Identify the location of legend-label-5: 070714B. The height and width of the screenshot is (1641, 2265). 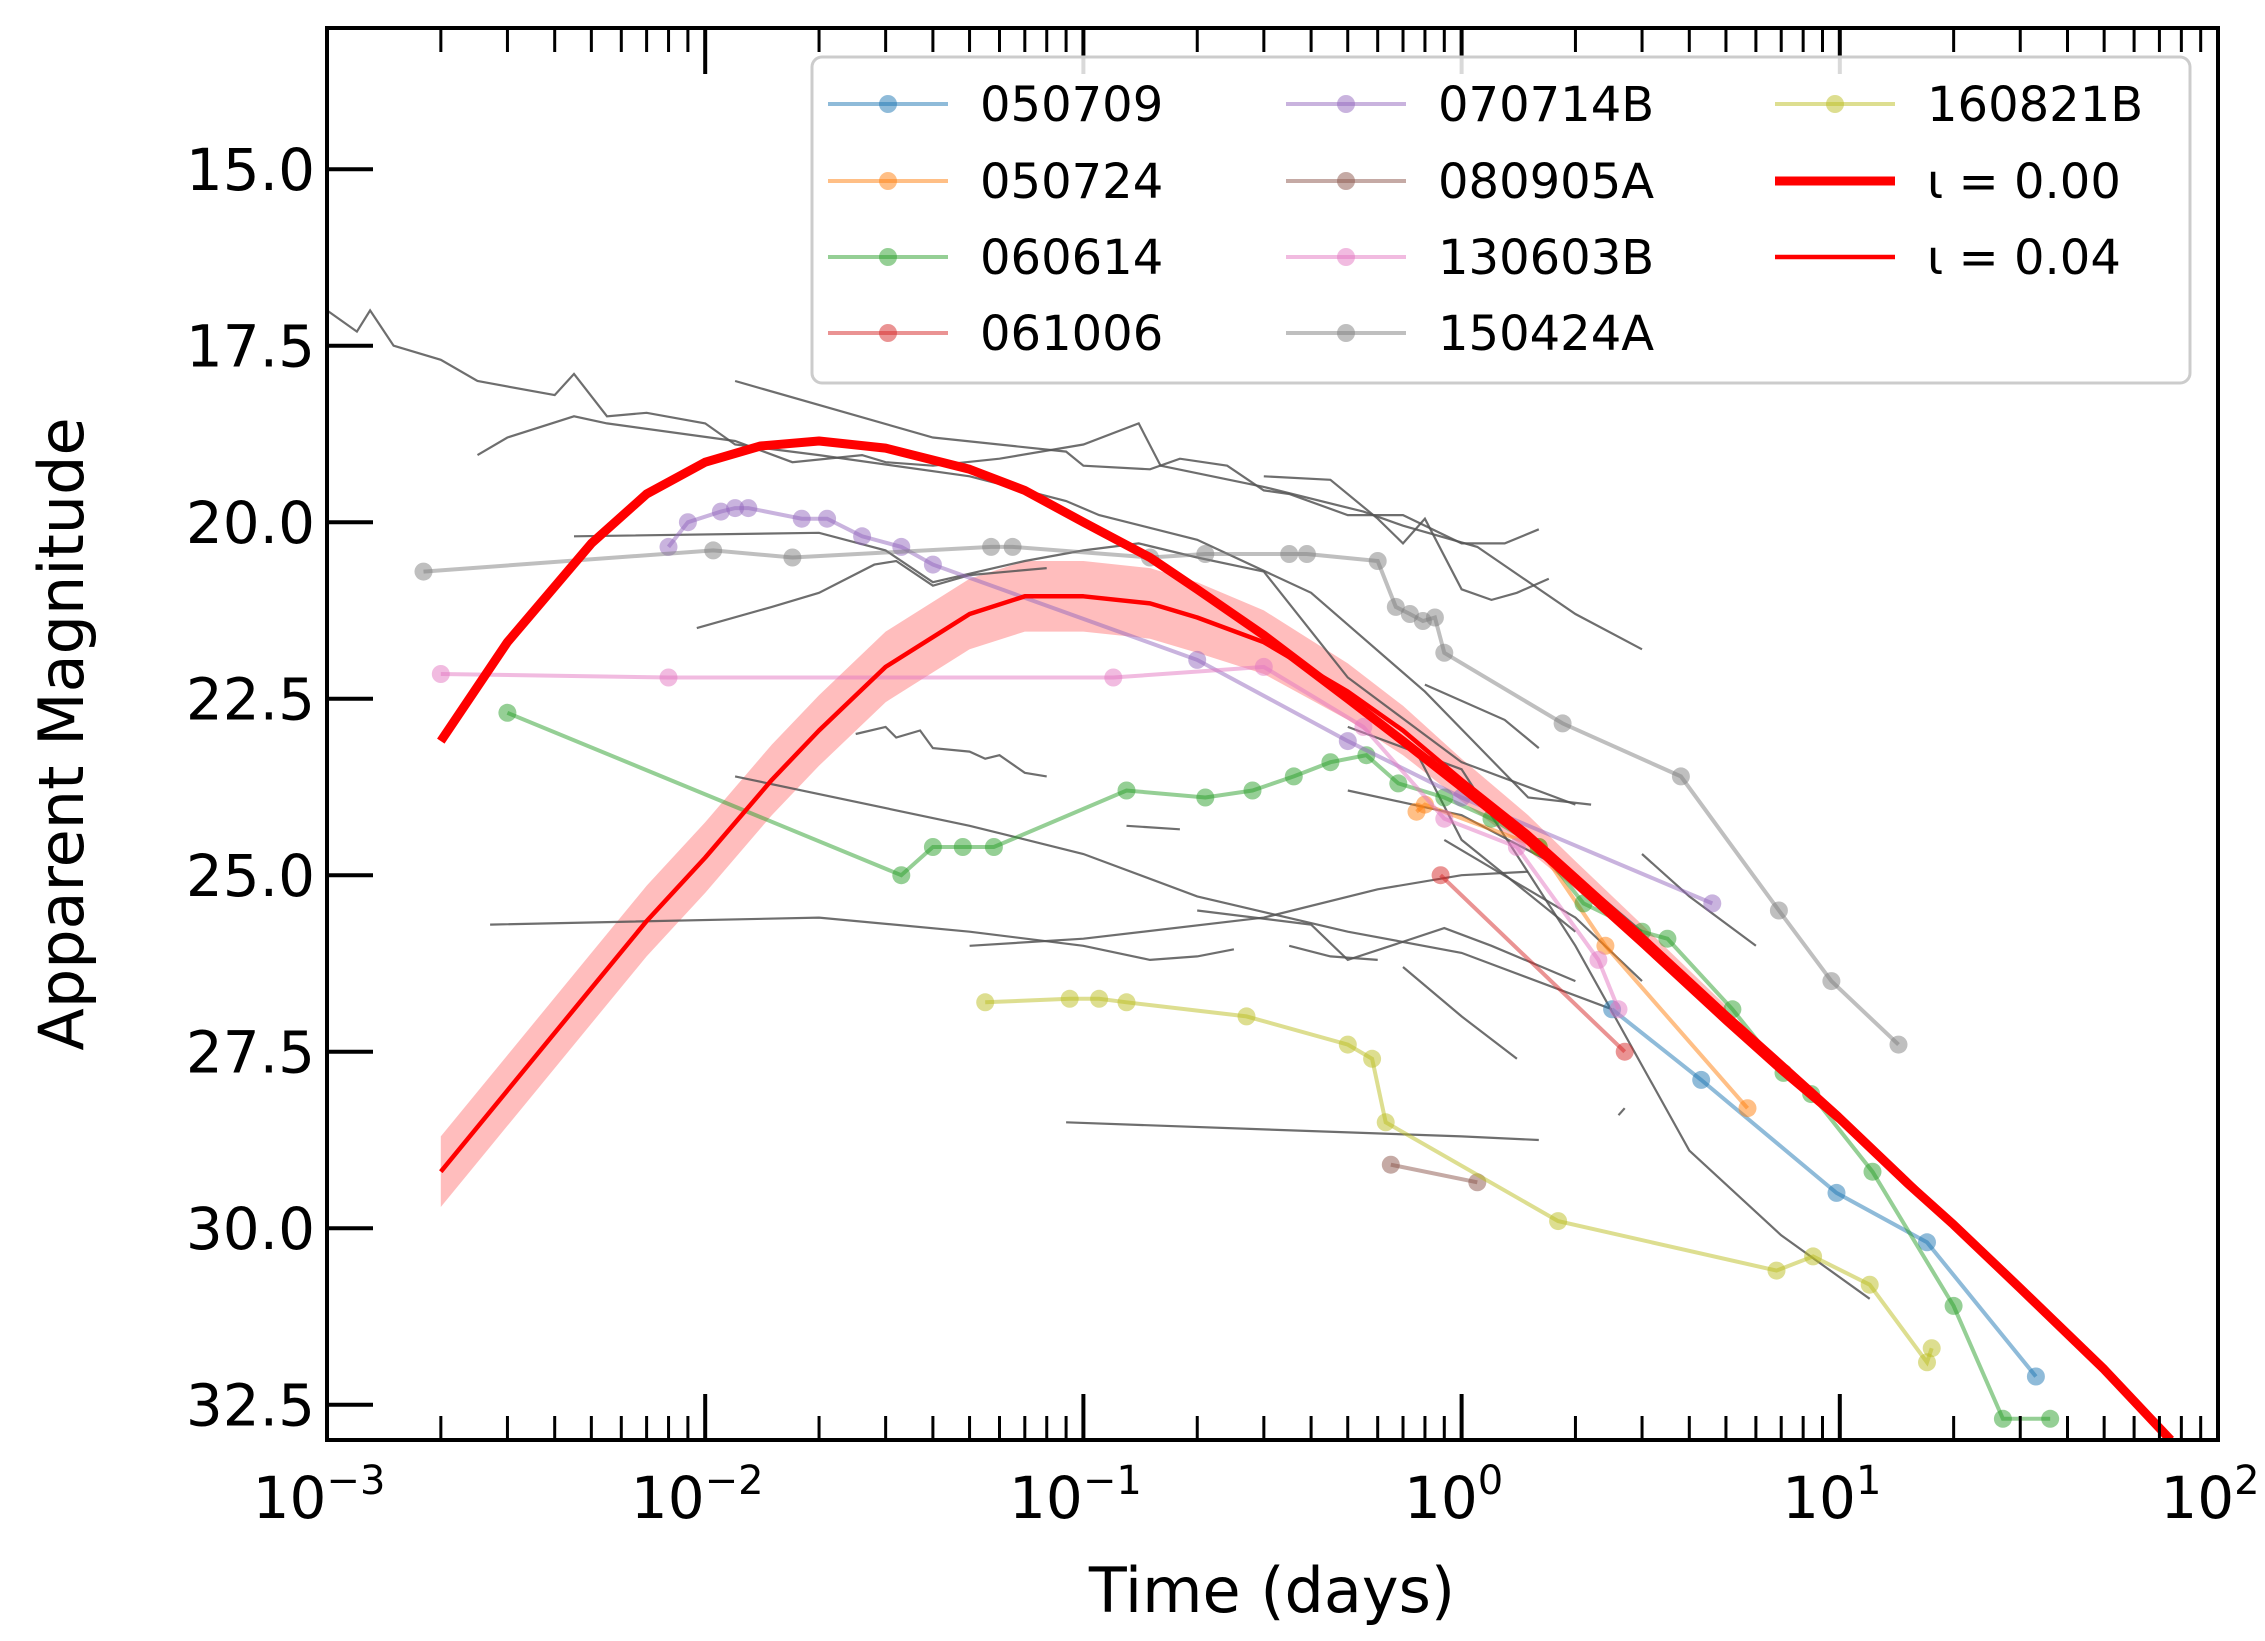
(1546, 105).